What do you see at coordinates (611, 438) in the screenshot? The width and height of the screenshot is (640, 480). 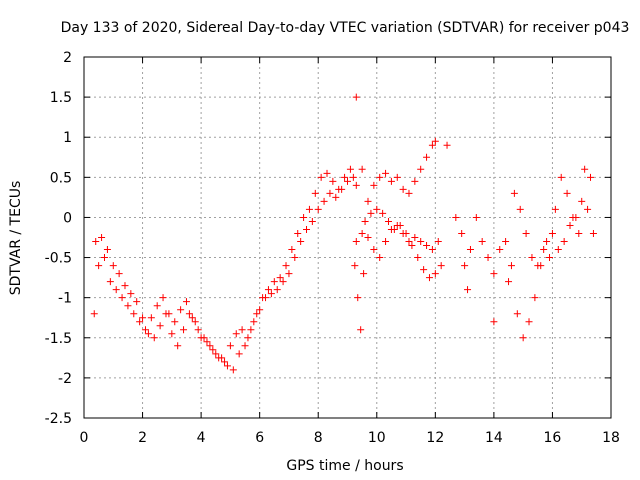 I see `x-tick-label: 18` at bounding box center [611, 438].